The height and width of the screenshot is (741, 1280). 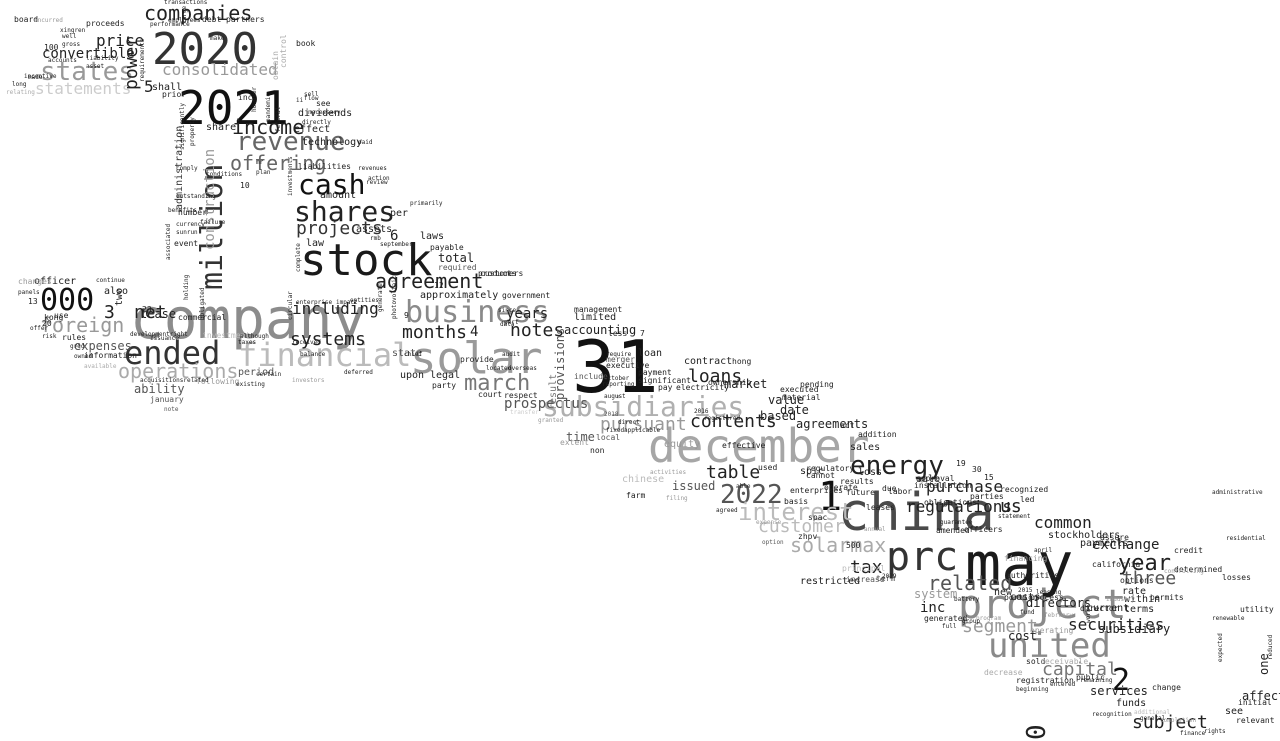 What do you see at coordinates (48, 20) in the screenshot?
I see `word-incurred: incurred` at bounding box center [48, 20].